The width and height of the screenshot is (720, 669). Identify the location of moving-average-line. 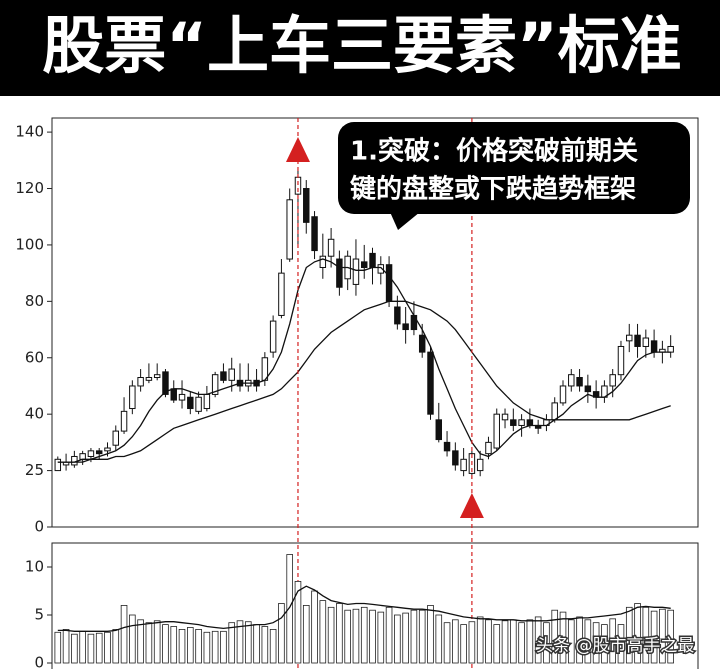
(364, 608).